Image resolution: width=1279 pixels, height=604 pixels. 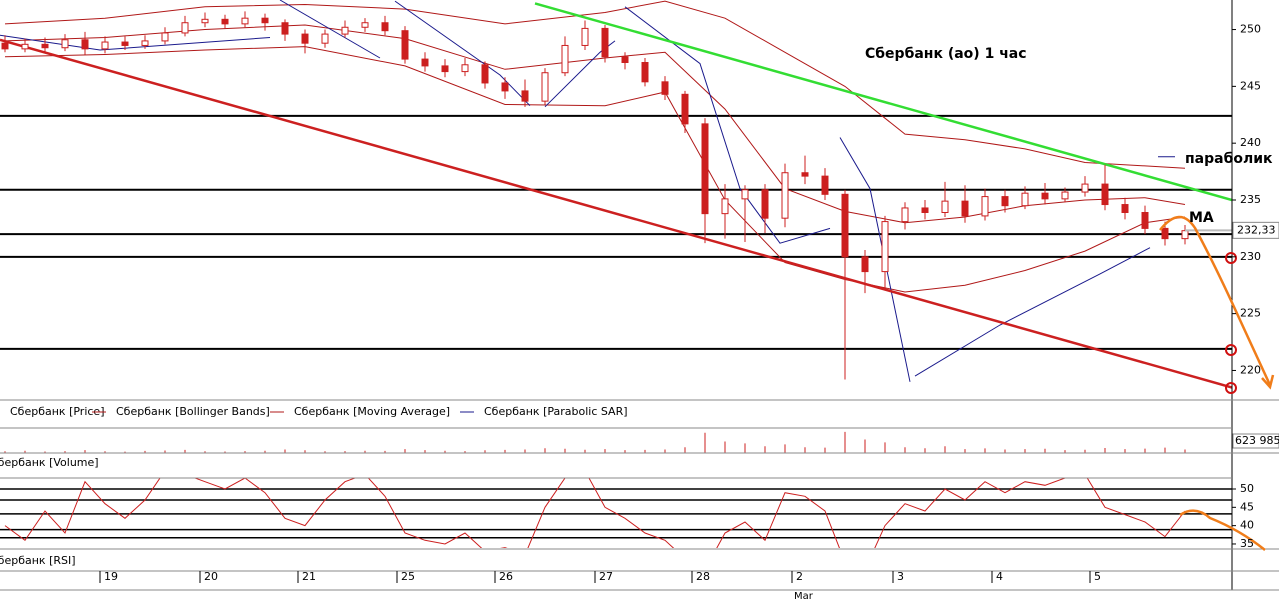 What do you see at coordinates (1250, 85) in the screenshot?
I see `y-tick-label: 245` at bounding box center [1250, 85].